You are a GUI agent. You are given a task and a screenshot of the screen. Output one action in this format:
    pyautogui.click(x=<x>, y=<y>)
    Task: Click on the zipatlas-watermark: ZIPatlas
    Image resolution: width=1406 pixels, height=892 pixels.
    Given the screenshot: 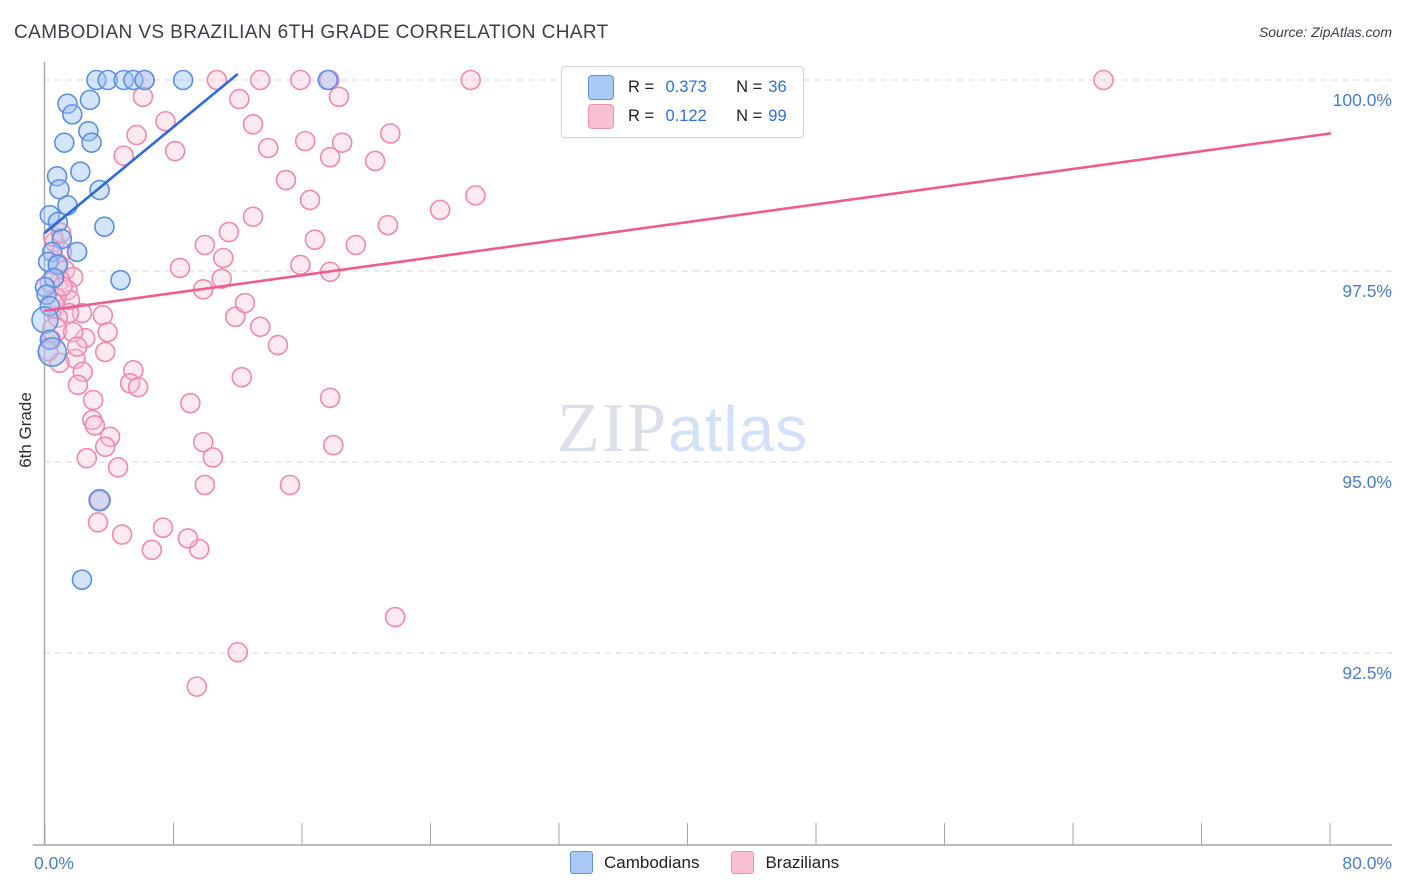 What is the action you would take?
    pyautogui.click(x=682, y=429)
    